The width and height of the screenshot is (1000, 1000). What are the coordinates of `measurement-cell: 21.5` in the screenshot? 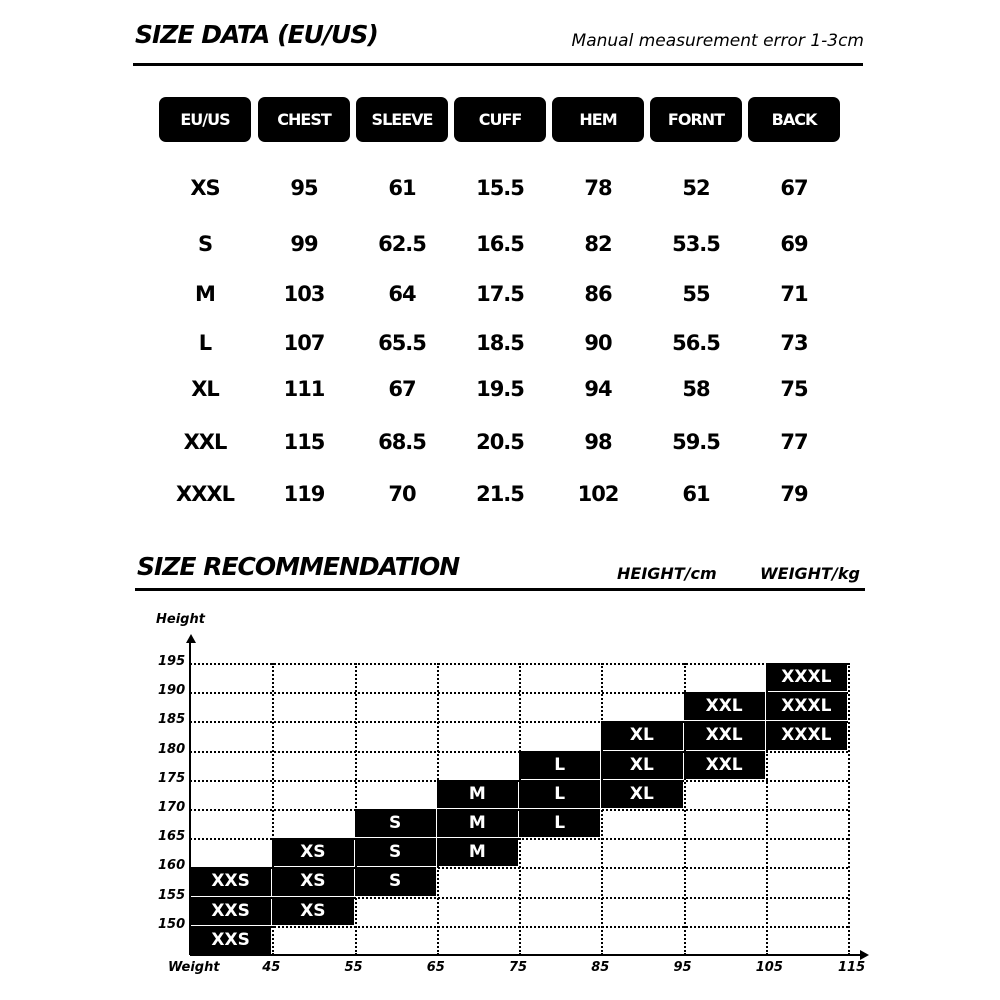 It's located at (500, 494).